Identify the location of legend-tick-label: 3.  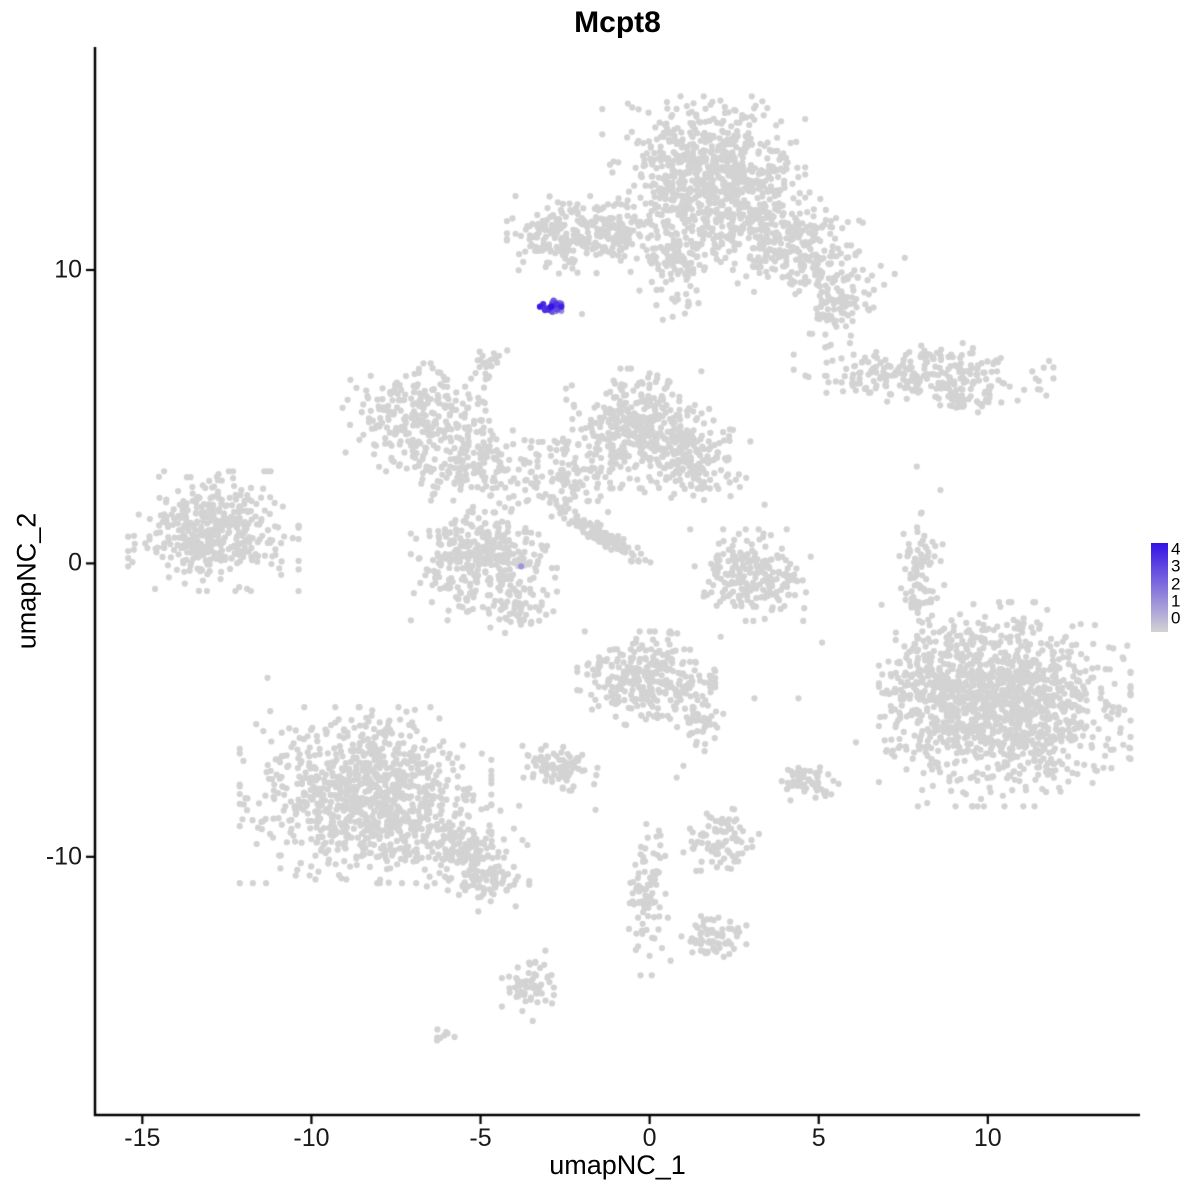
(1176, 566).